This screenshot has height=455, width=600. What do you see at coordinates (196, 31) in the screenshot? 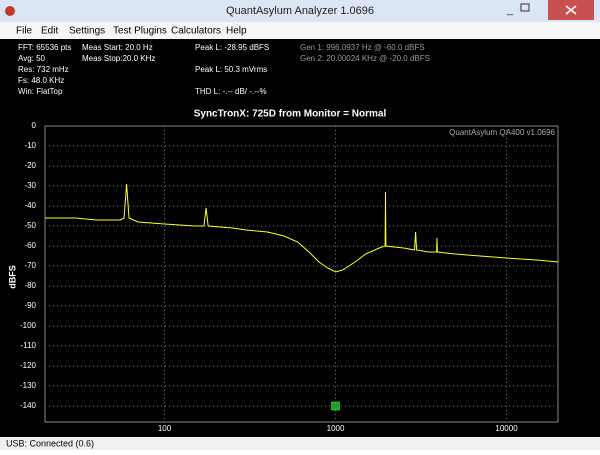
I see `menu-item: Calculators` at bounding box center [196, 31].